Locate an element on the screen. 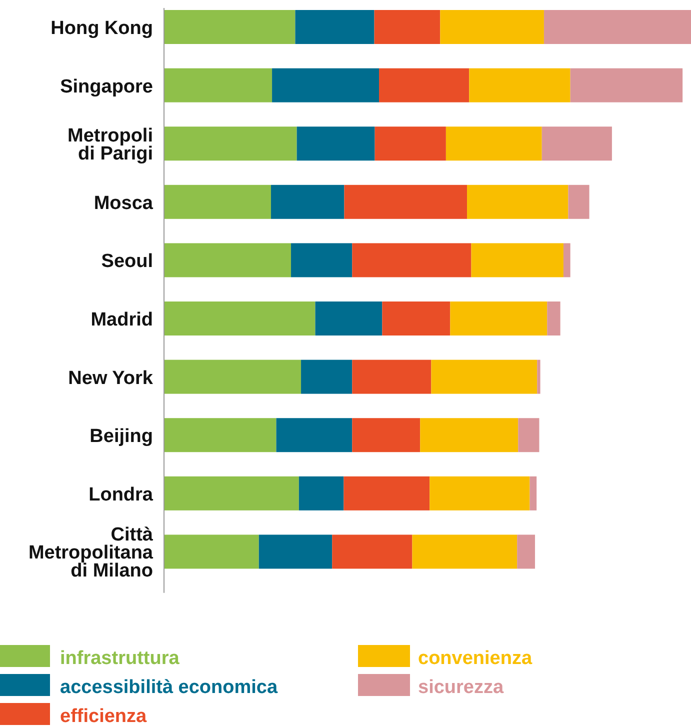 This screenshot has width=691, height=727. y-tick-label: Metropoli di Parigi is located at coordinates (110, 145).